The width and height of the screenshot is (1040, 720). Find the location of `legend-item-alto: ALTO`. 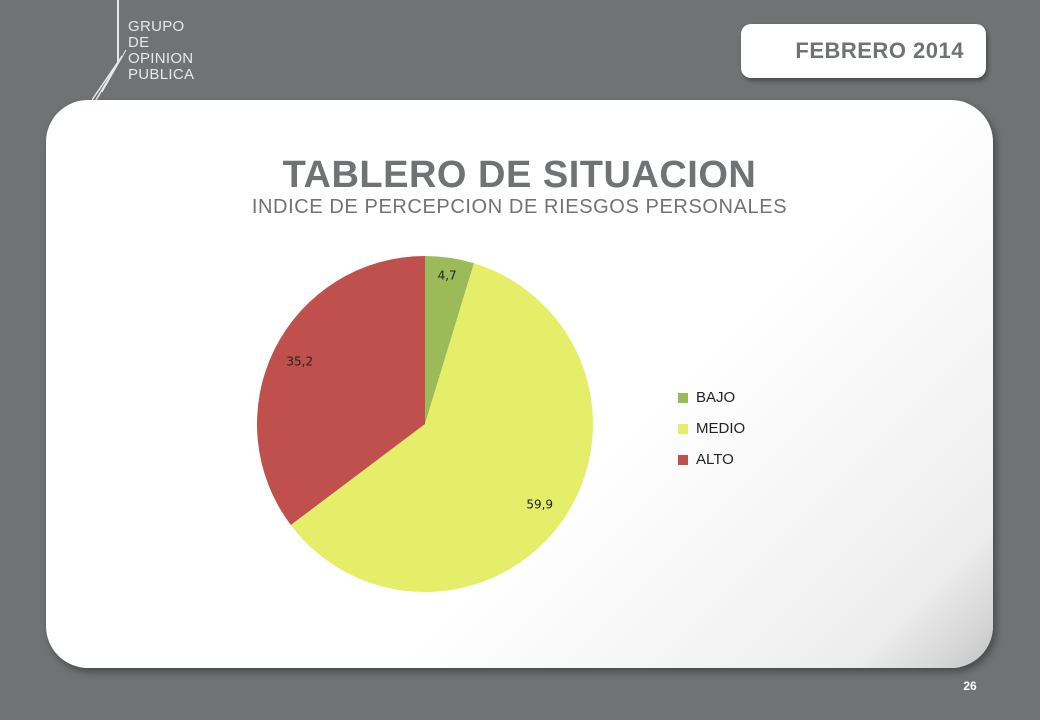

legend-item-alto: ALTO is located at coordinates (711, 459).